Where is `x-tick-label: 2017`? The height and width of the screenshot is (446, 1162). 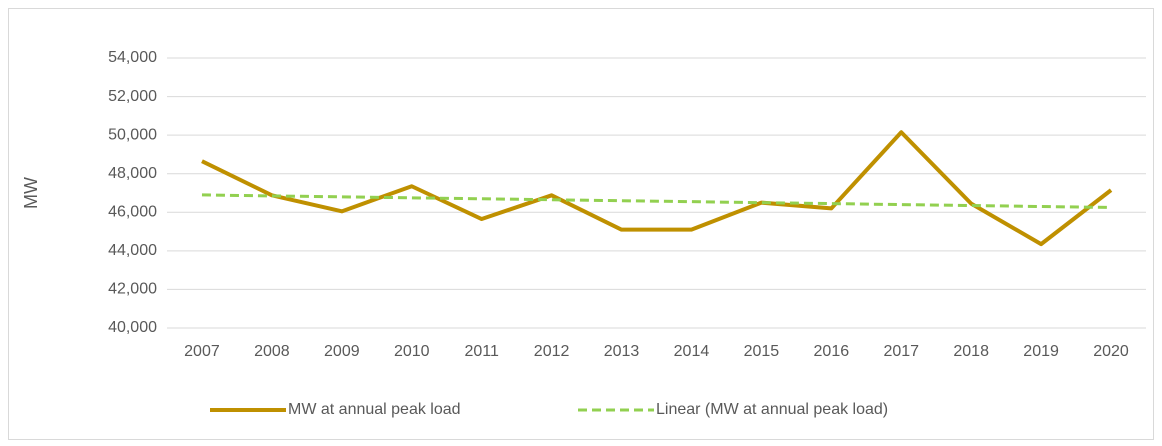 x-tick-label: 2017 is located at coordinates (901, 351).